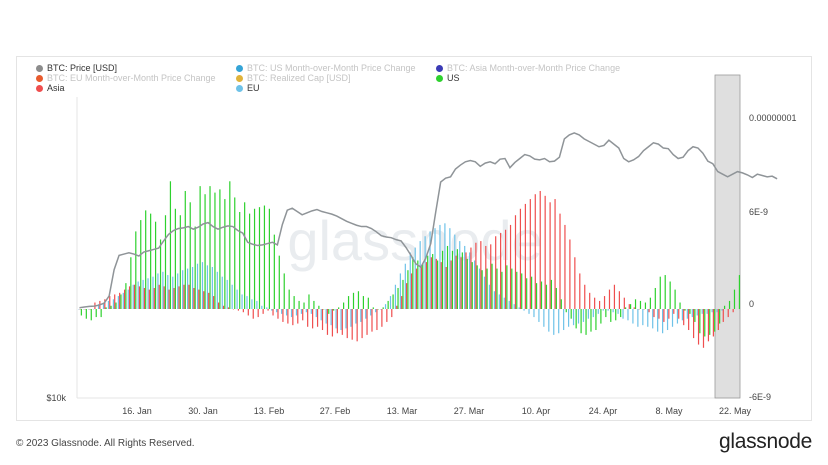  I want to click on x-tick-label: 8. May, so click(669, 411).